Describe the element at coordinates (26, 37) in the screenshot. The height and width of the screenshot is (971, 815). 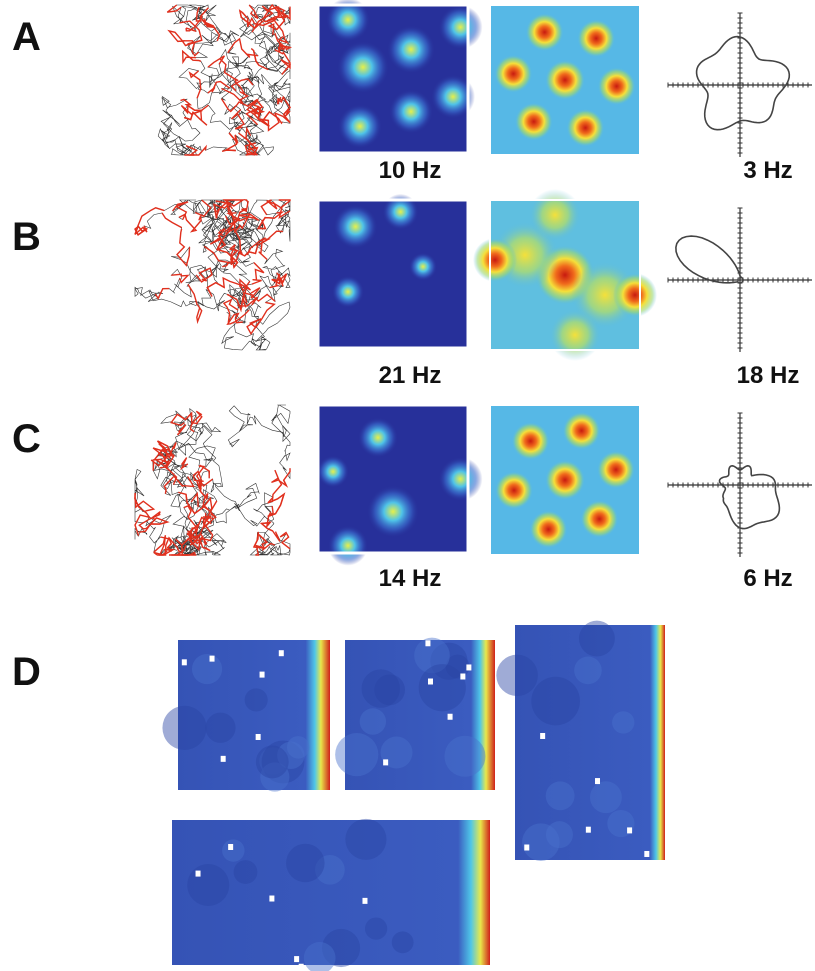
I see `panel-label: A` at that location.